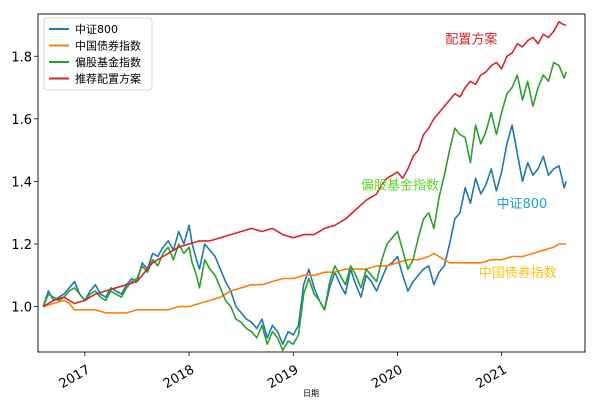 This screenshot has width=600, height=404. What do you see at coordinates (21, 57) in the screenshot?
I see `y-tick-label: 1.8` at bounding box center [21, 57].